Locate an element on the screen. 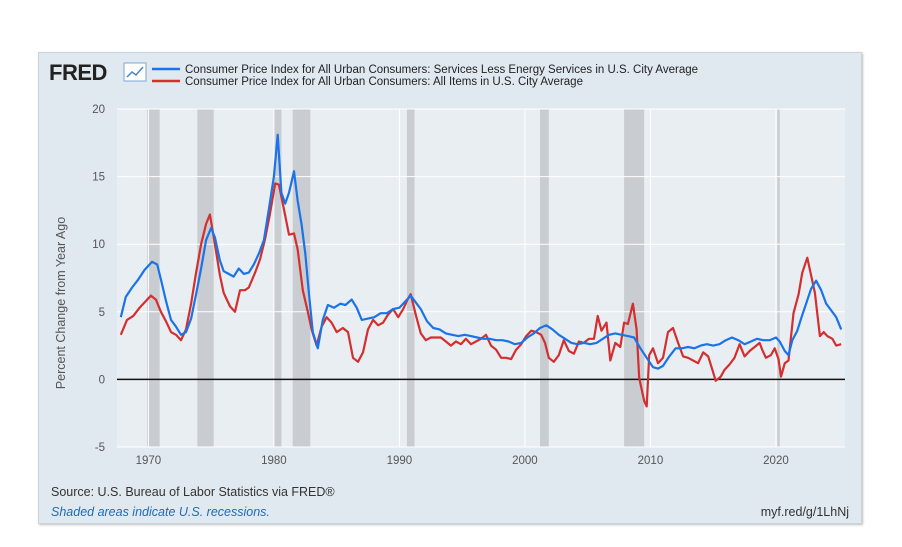  y-tick-label: -5 is located at coordinates (100, 448).